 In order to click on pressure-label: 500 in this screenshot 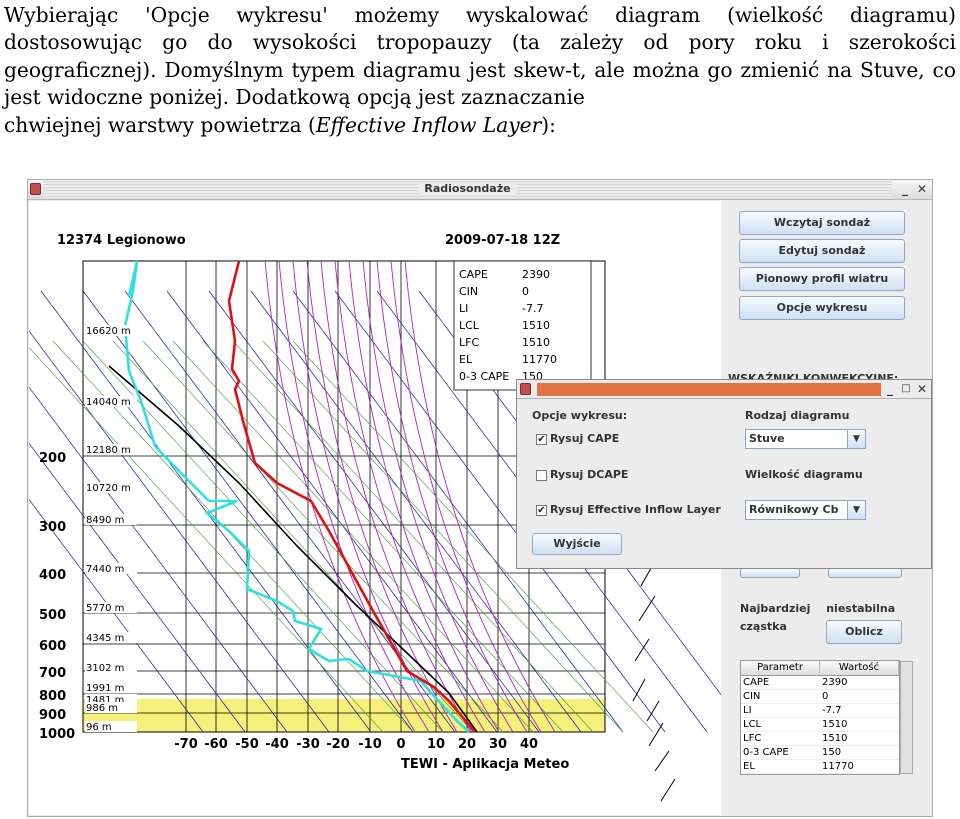, I will do `click(52, 615)`.